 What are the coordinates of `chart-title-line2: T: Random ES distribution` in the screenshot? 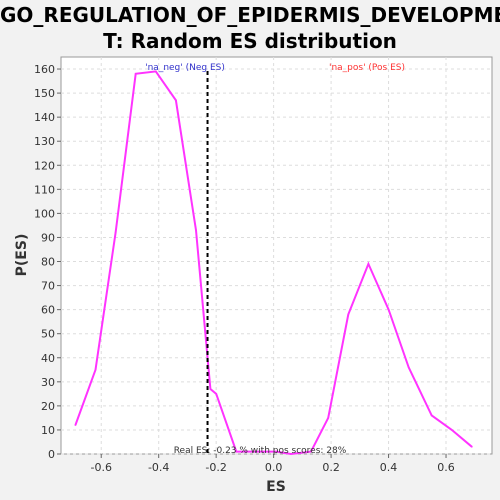 It's located at (250, 41).